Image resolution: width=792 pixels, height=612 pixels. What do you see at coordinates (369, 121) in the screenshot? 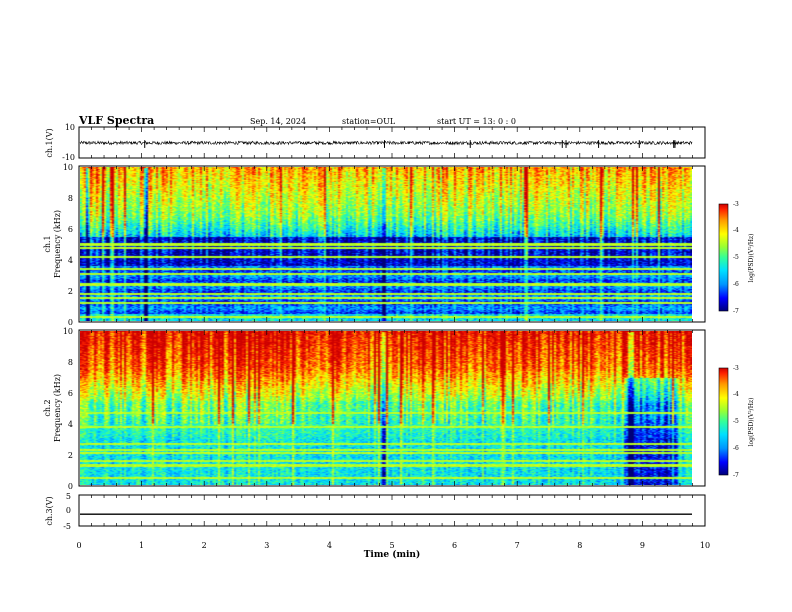
I see `station-label: station=OUL` at bounding box center [369, 121].